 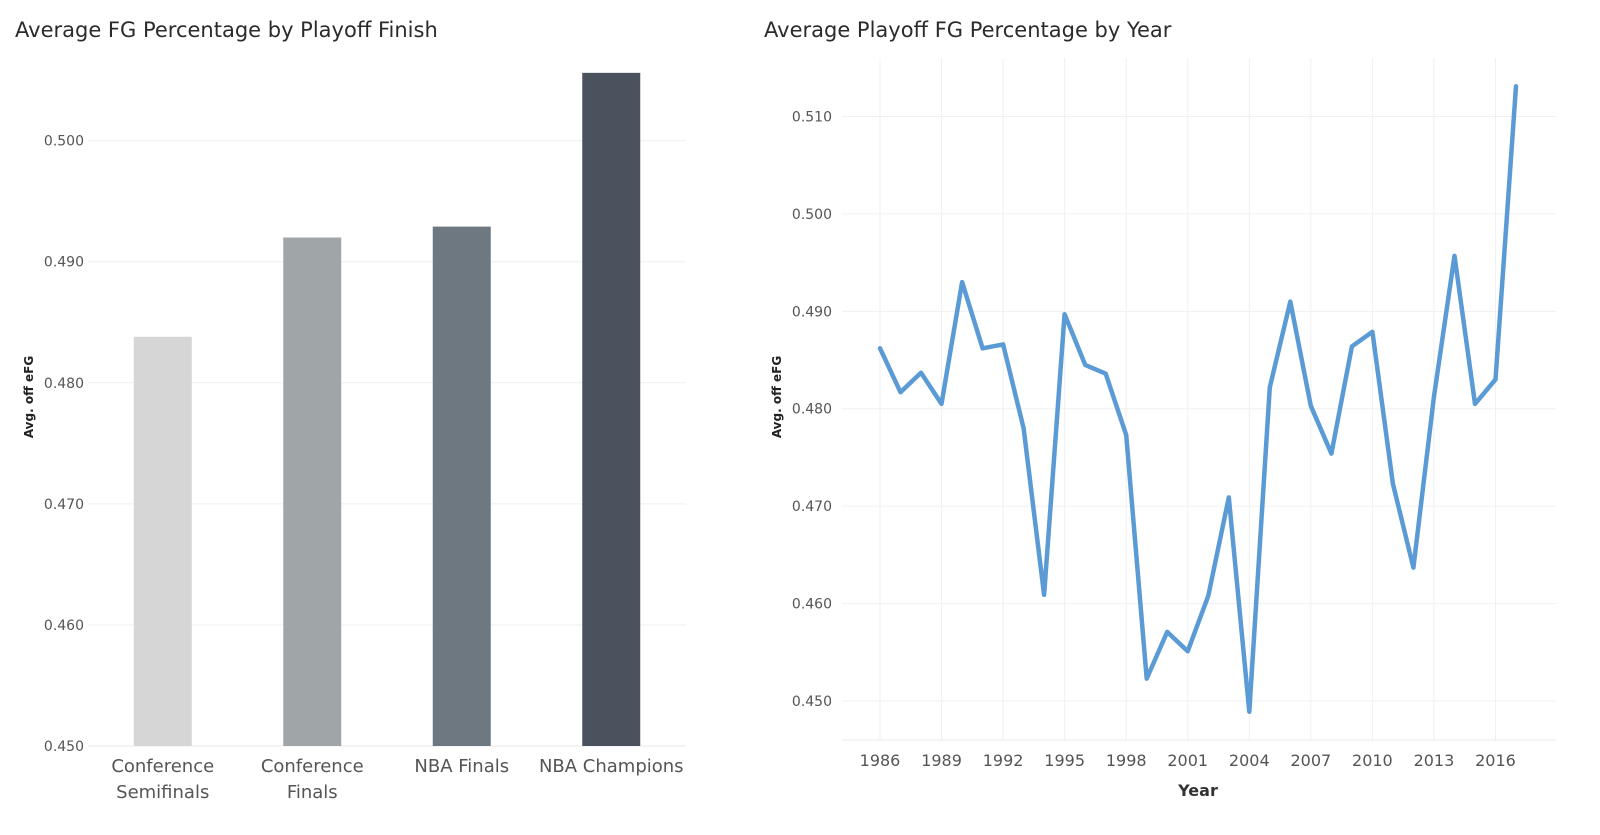 What do you see at coordinates (64, 142) in the screenshot?
I see `left-y-tick-label: 0.500` at bounding box center [64, 142].